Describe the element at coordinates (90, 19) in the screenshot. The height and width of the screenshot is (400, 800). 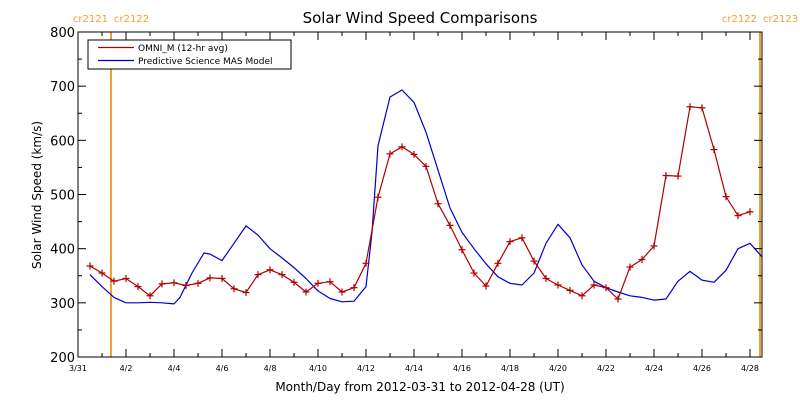
I see `rotation-label-before: cr2121` at that location.